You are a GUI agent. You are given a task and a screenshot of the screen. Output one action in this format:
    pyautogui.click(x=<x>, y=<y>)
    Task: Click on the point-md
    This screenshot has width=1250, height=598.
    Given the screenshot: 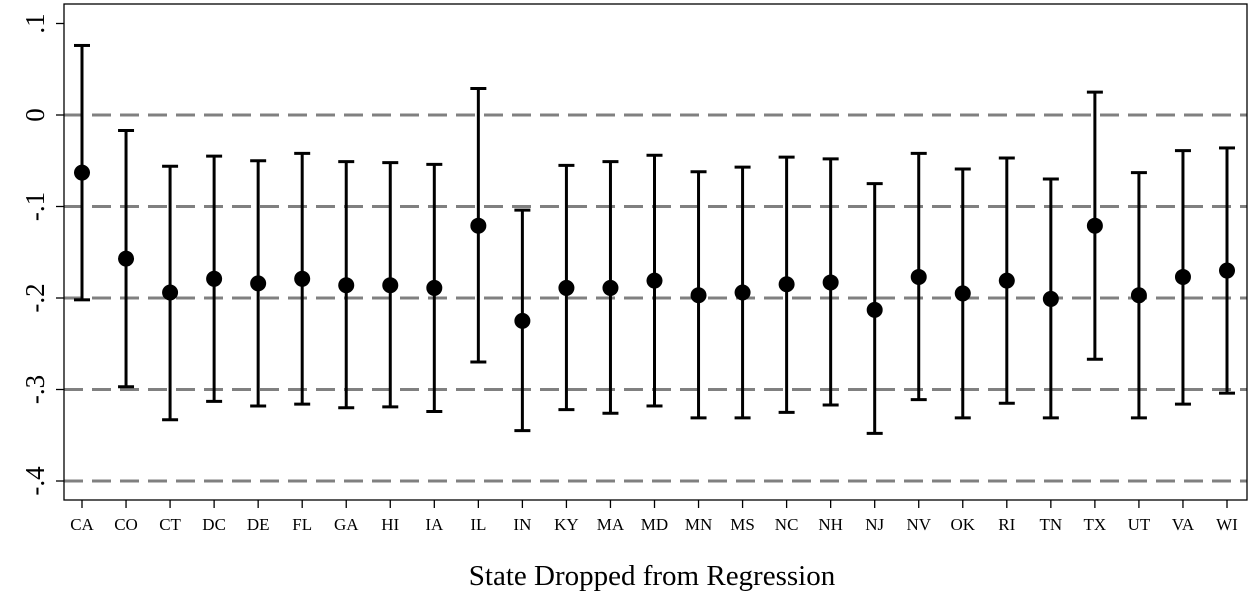 What is the action you would take?
    pyautogui.click(x=654, y=280)
    